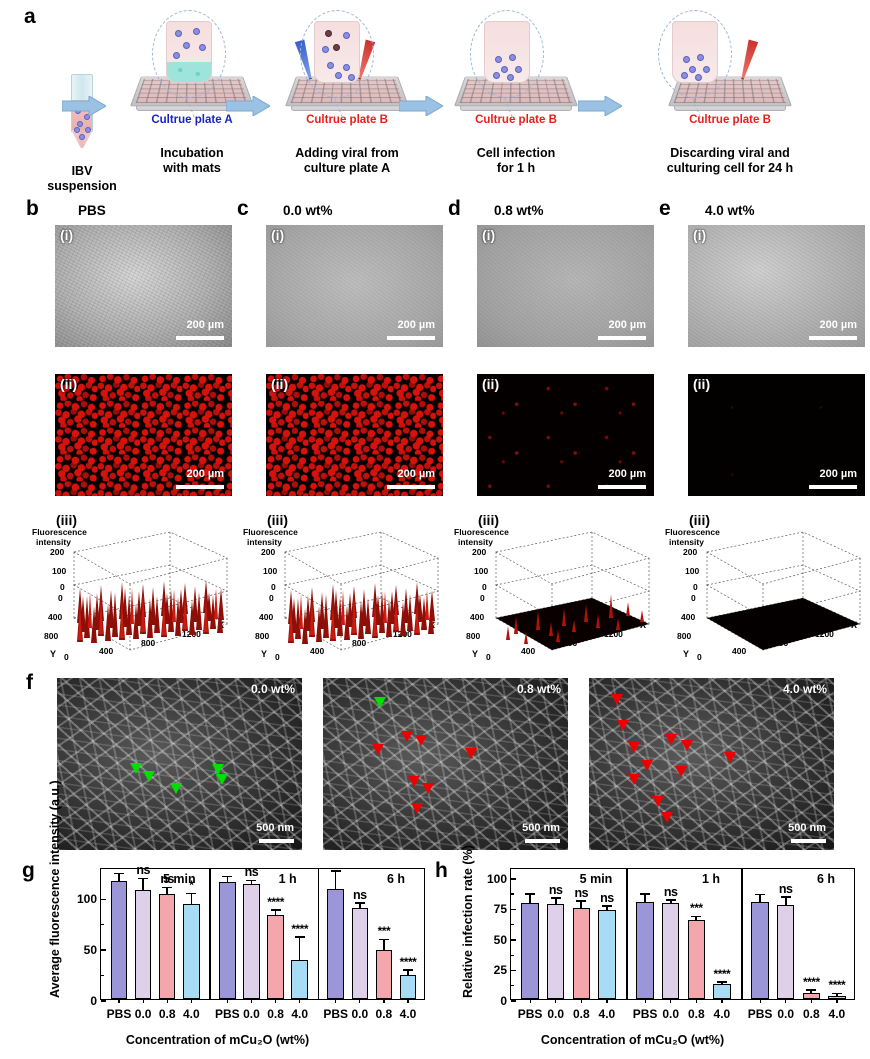 Image resolution: width=870 pixels, height=1059 pixels. What do you see at coordinates (51, 636) in the screenshot?
I see `ytick-800: 800` at bounding box center [51, 636].